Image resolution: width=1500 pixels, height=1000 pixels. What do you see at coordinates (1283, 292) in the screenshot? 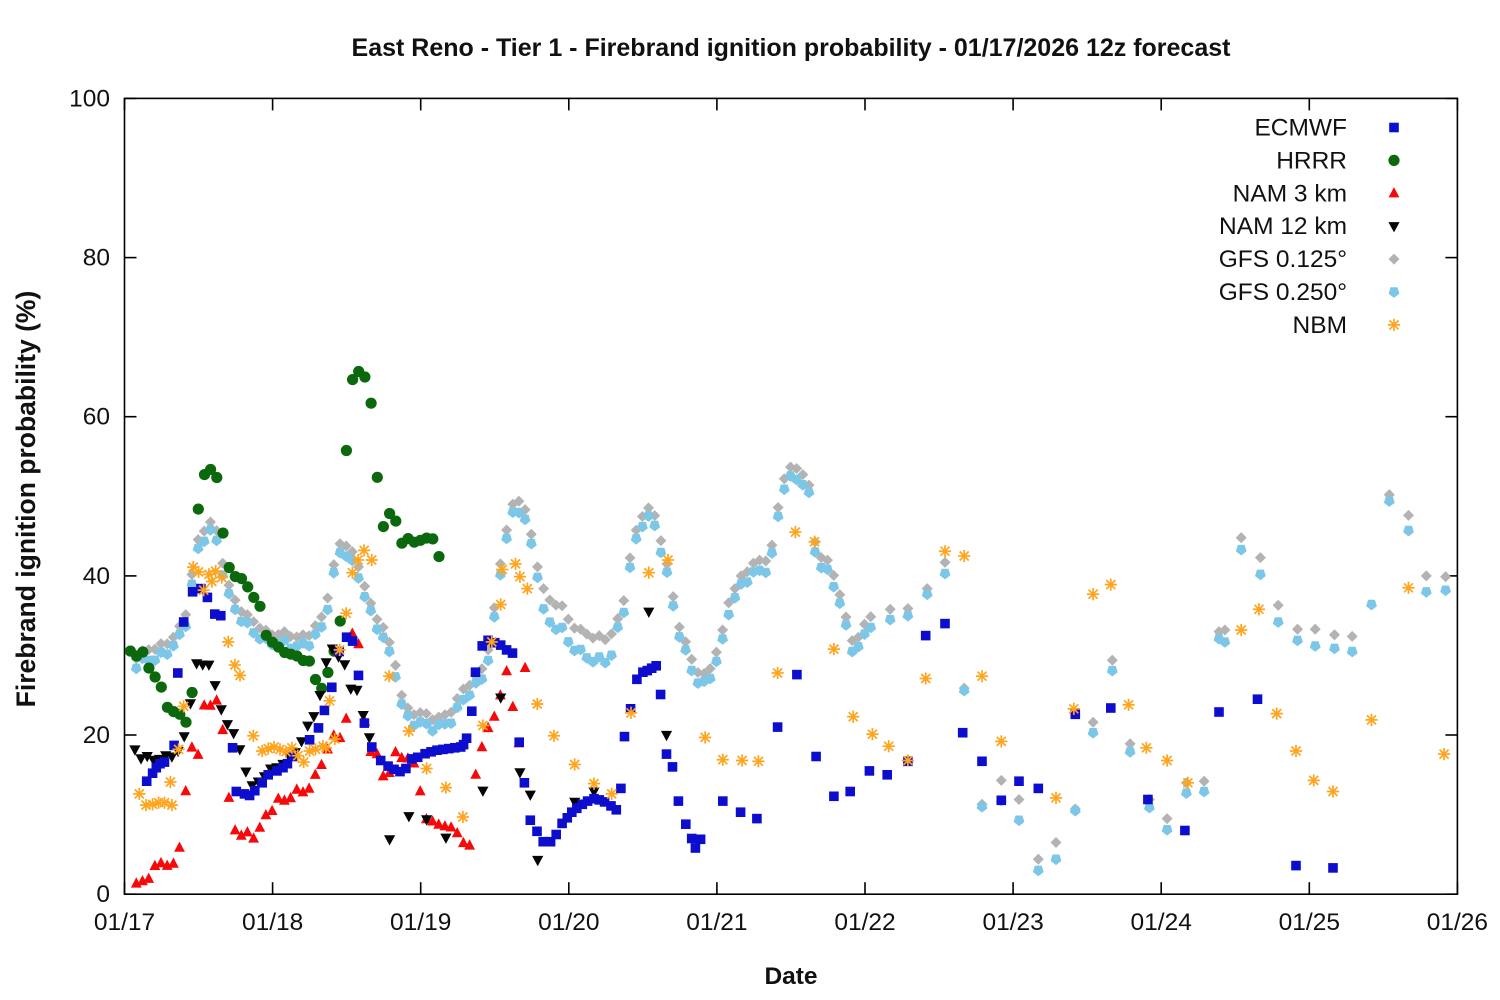
I see `svg-text: GFS 0.250°` at bounding box center [1283, 292].